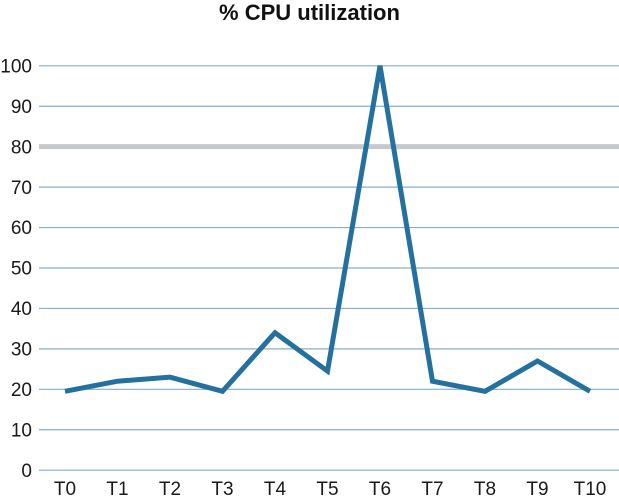 Image resolution: width=619 pixels, height=499 pixels. I want to click on y-tick-label-100: 100, so click(16, 66).